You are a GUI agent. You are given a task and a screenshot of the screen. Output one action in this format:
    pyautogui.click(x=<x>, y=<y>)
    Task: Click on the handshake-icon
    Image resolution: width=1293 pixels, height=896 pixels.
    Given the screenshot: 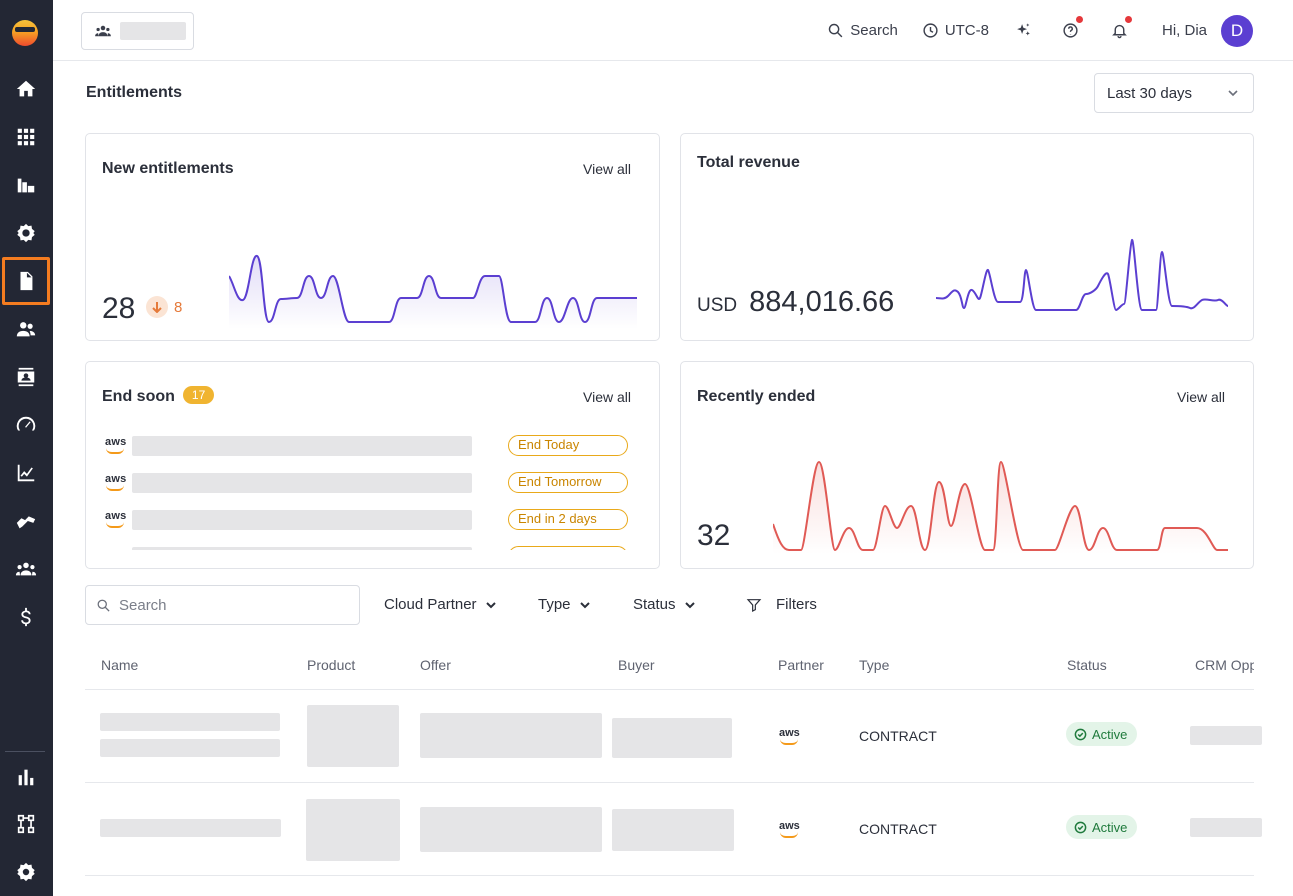 What is the action you would take?
    pyautogui.click(x=26, y=521)
    